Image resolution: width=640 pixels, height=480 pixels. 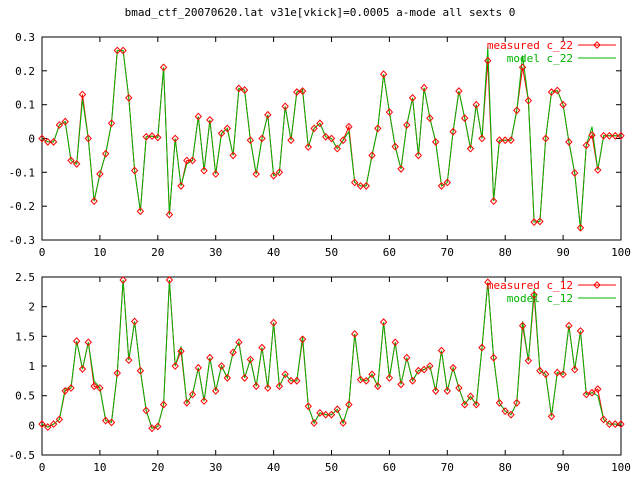 I want to click on x-tick-label: 0, so click(x=42, y=467).